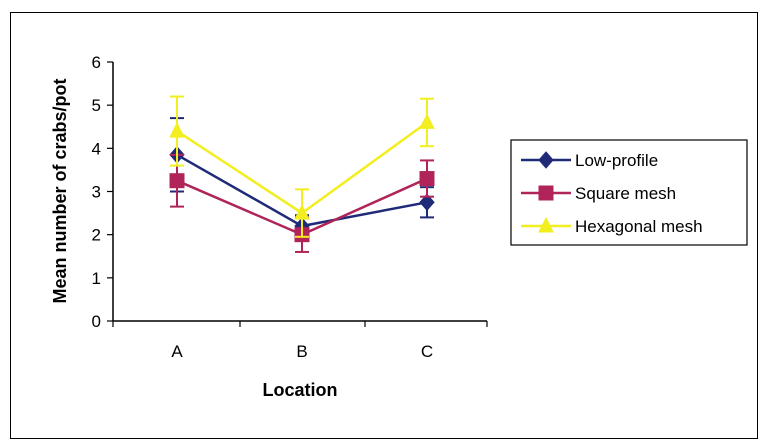 The height and width of the screenshot is (443, 763). Describe the element at coordinates (96, 62) in the screenshot. I see `y-tick-label: 6` at that location.